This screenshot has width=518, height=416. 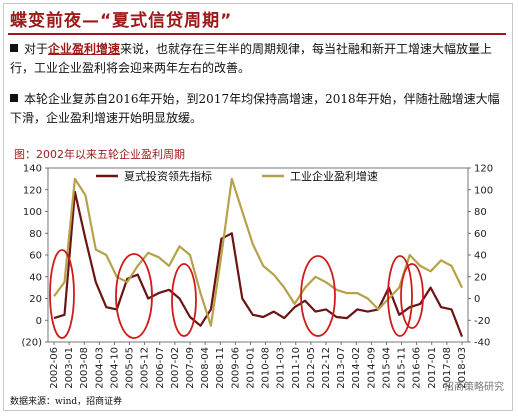 What do you see at coordinates (266, 368) in the screenshot?
I see `x-tick-label: 2010-08` at bounding box center [266, 368].